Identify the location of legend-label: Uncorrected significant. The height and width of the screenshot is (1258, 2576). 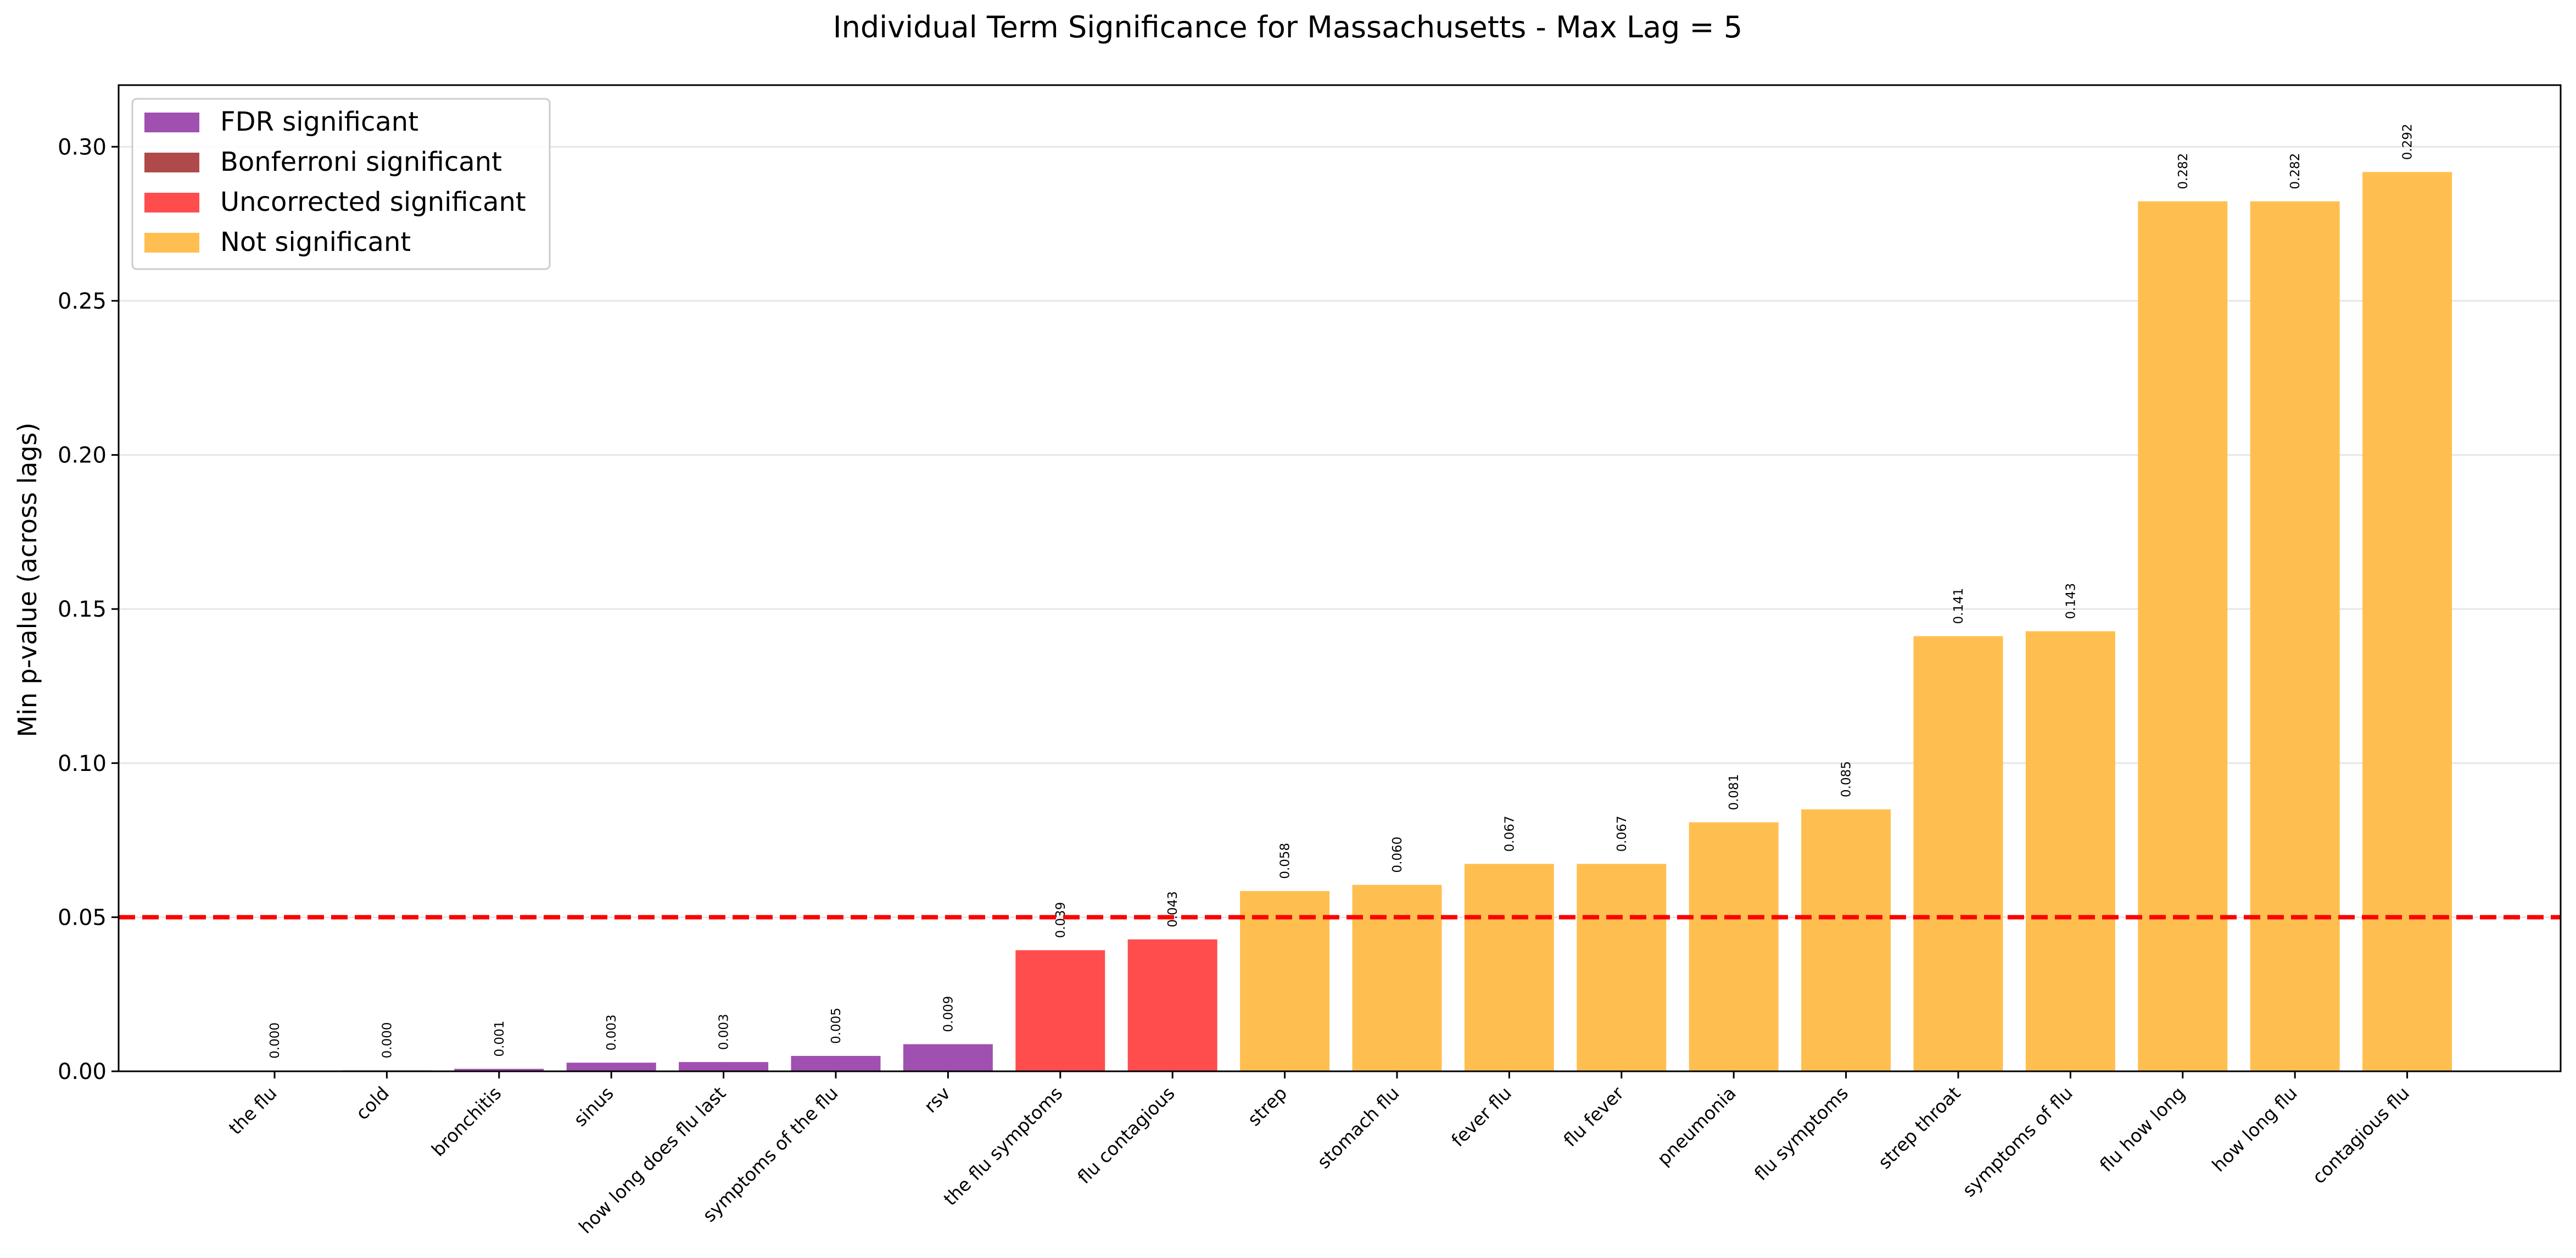
(373, 202).